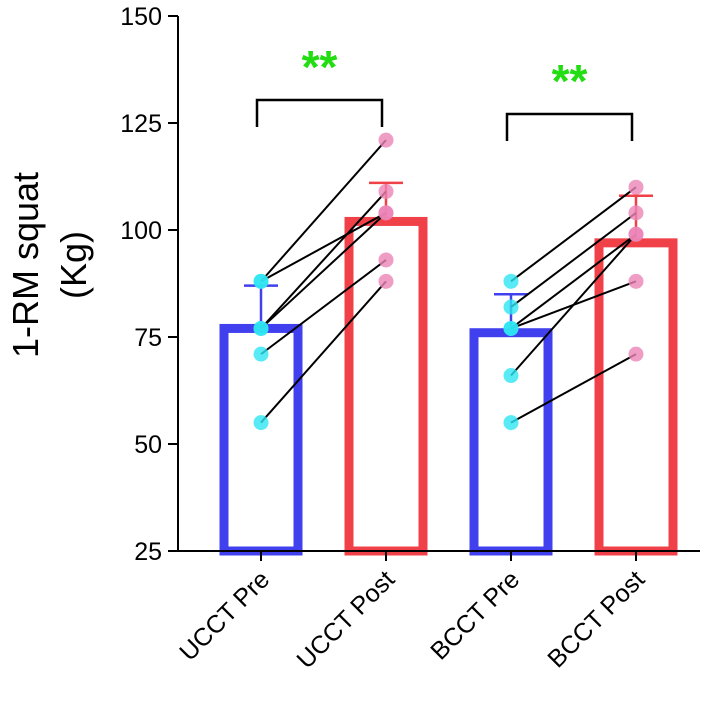  What do you see at coordinates (25, 265) in the screenshot?
I see `y-axis-title-line-1: 1-RM squat` at bounding box center [25, 265].